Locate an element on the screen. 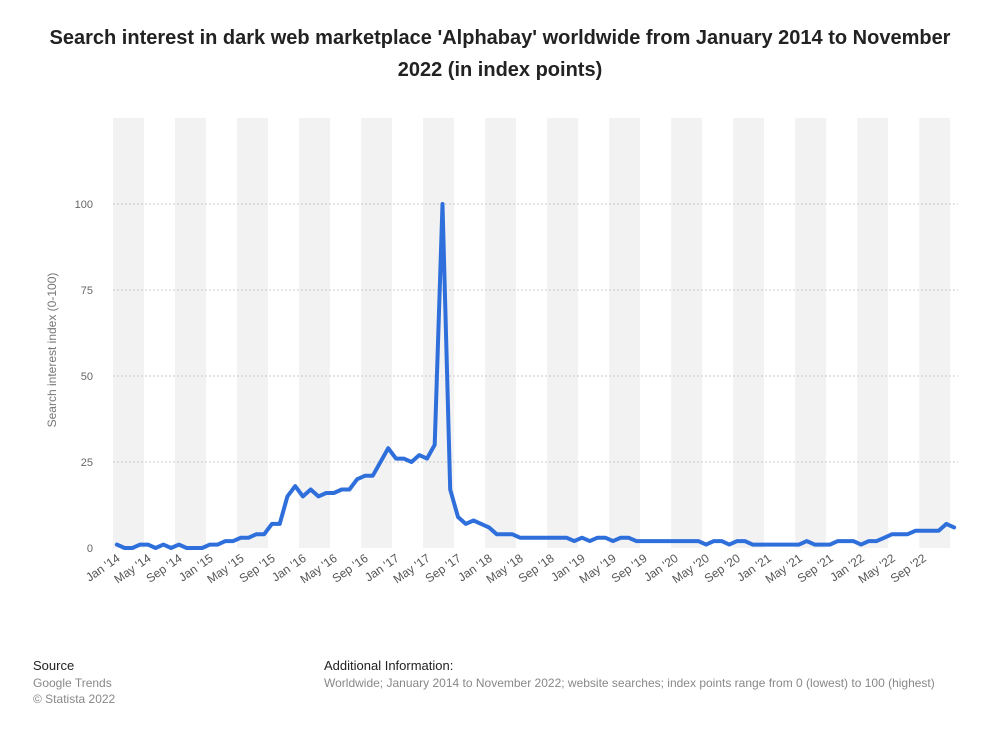 The width and height of the screenshot is (1000, 743). x-tick-label: Sep '21 is located at coordinates (815, 568).